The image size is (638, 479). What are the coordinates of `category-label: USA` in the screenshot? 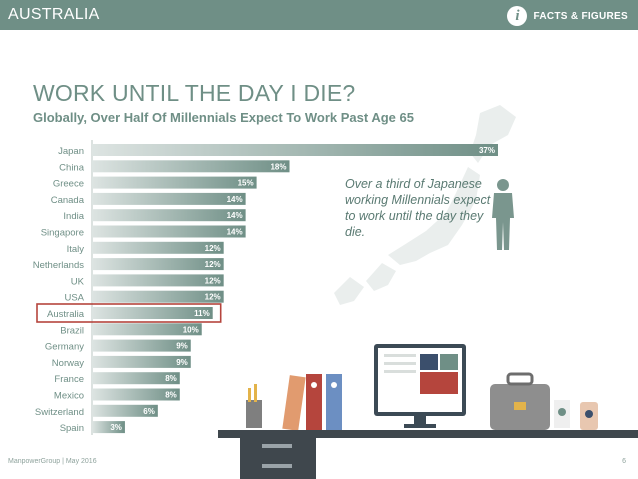 It's located at (74, 298).